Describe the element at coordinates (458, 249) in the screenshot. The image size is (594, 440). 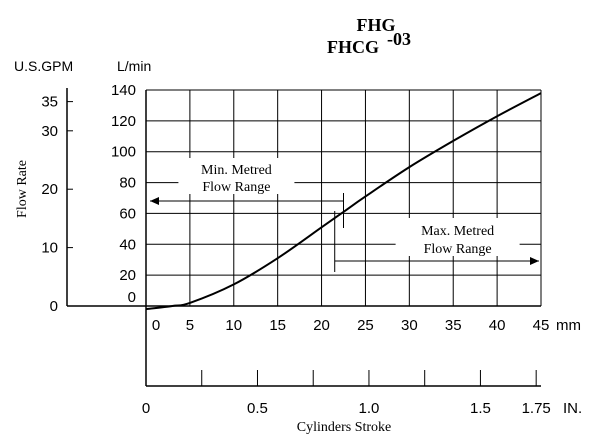
I see `max-label-line2: Flow Range` at that location.